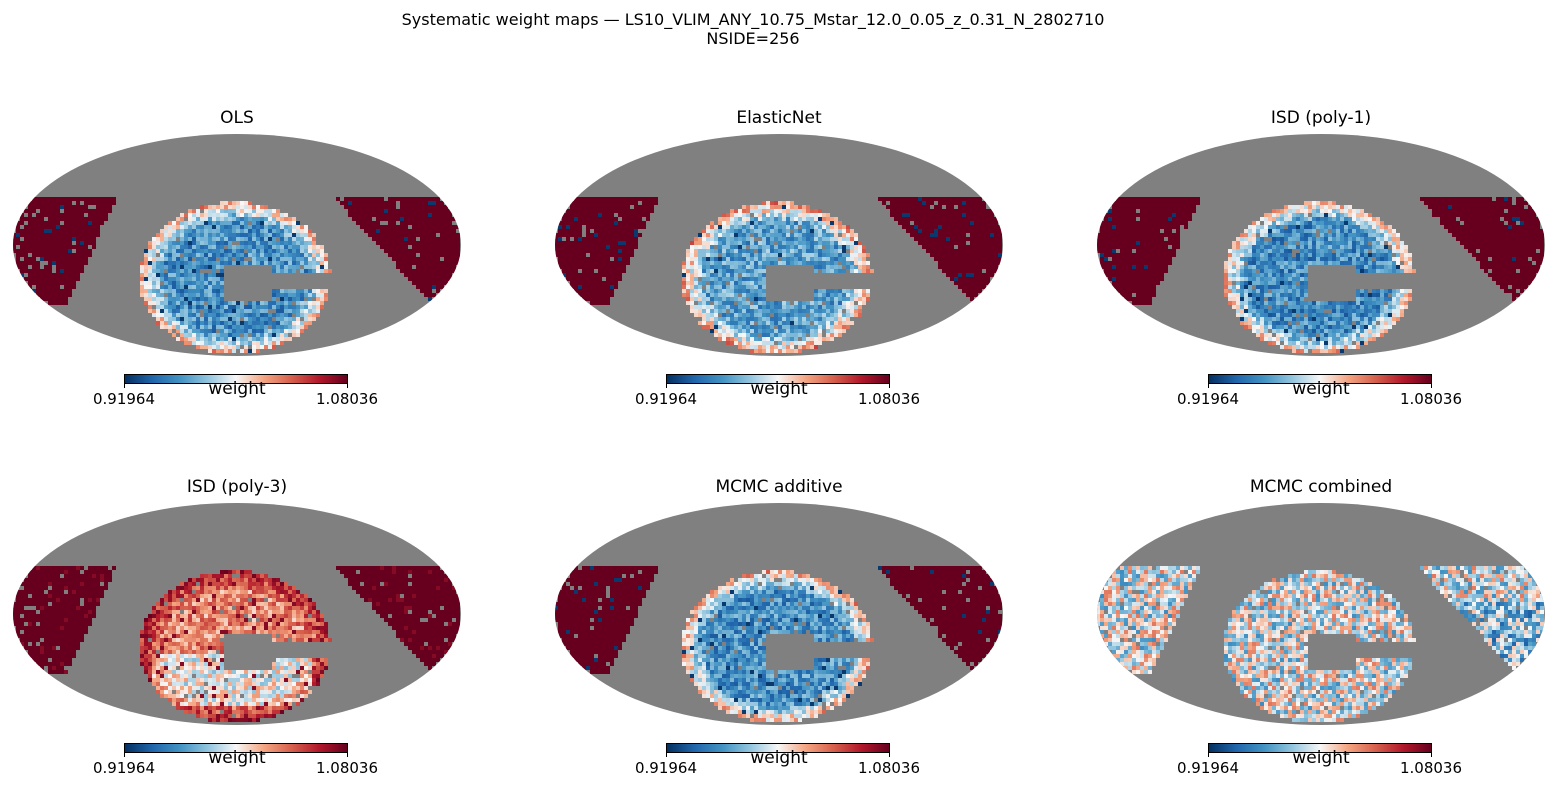  What do you see at coordinates (1321, 487) in the screenshot?
I see `panel-title: MCMC combined` at bounding box center [1321, 487].